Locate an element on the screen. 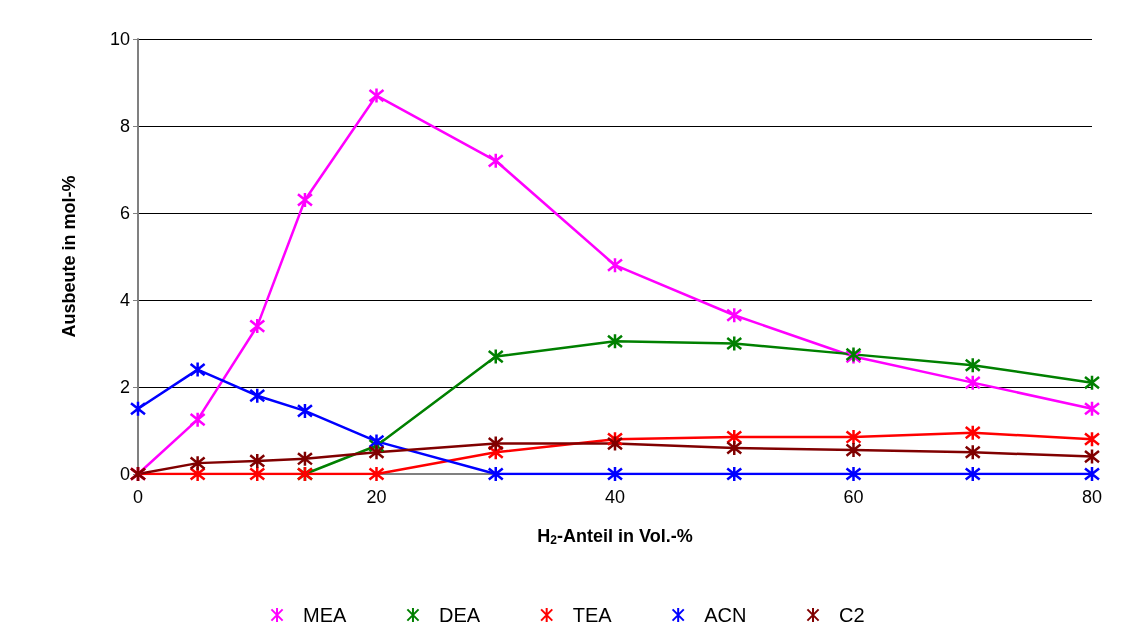  x-tick-label: 80 is located at coordinates (1092, 497).